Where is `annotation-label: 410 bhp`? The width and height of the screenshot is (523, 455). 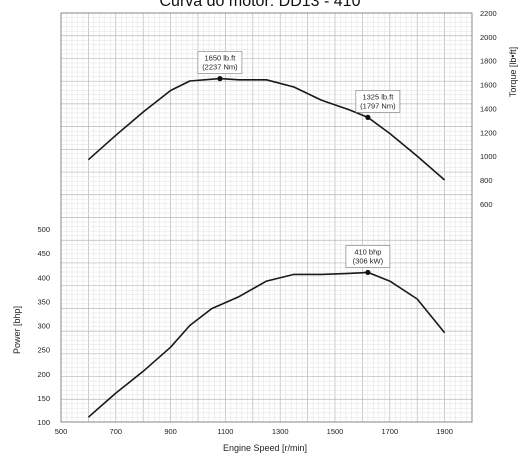
annotation-label: 410 bhp is located at coordinates (367, 251).